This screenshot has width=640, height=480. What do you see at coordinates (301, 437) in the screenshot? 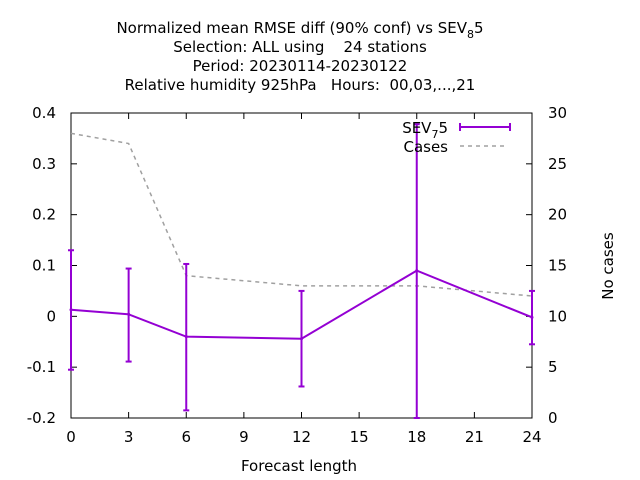
I see `x-tick-label: 12` at bounding box center [301, 437].